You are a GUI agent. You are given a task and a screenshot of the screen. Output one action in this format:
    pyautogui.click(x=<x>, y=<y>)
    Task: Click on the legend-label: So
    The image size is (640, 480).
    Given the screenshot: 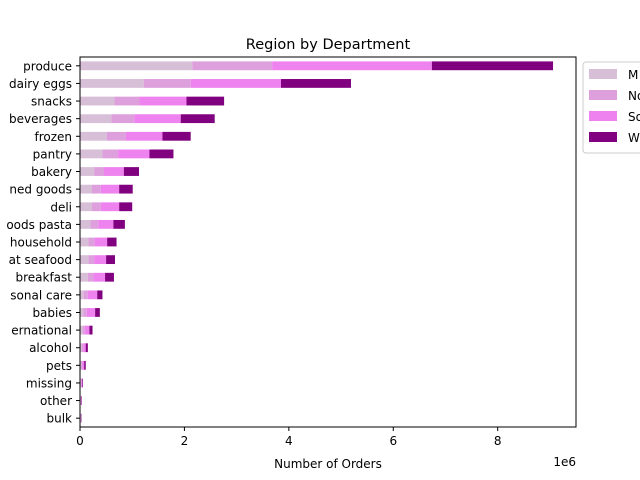 What is the action you would take?
    pyautogui.click(x=634, y=117)
    